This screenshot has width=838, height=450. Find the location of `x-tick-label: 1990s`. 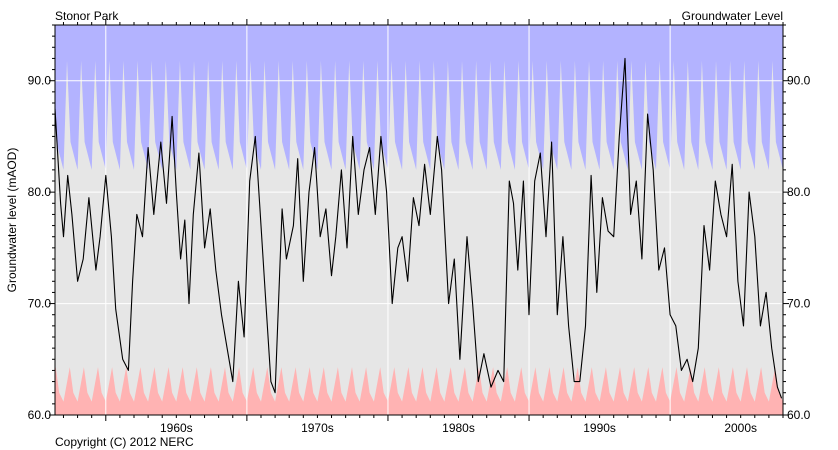

x-tick-label: 1990s is located at coordinates (599, 428).